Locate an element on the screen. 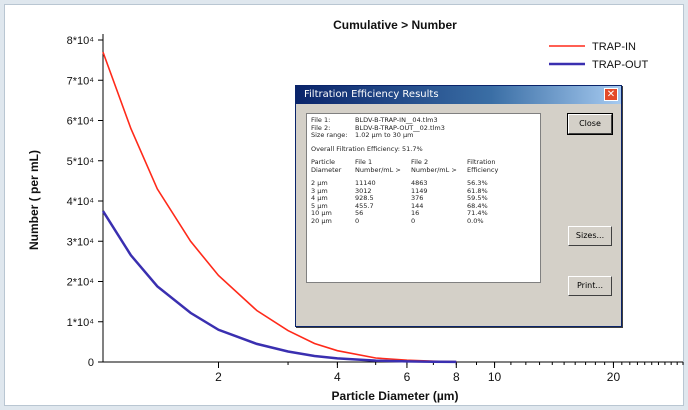 The width and height of the screenshot is (688, 410). close-button: Close is located at coordinates (590, 124).